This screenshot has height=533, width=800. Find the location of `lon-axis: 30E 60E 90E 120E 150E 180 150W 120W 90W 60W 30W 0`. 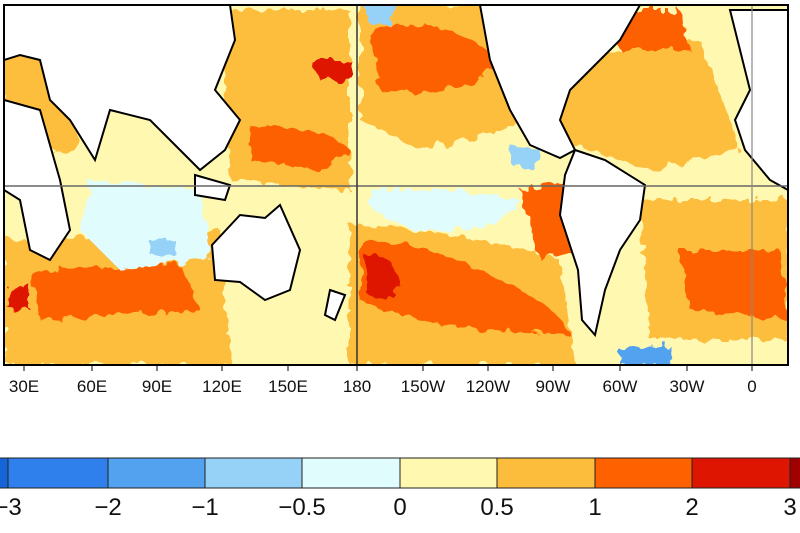

lon-axis: 30E 60E 90E 120E 150E 180 150W 120W 90W 60W 30W 0 is located at coordinates (383, 380).